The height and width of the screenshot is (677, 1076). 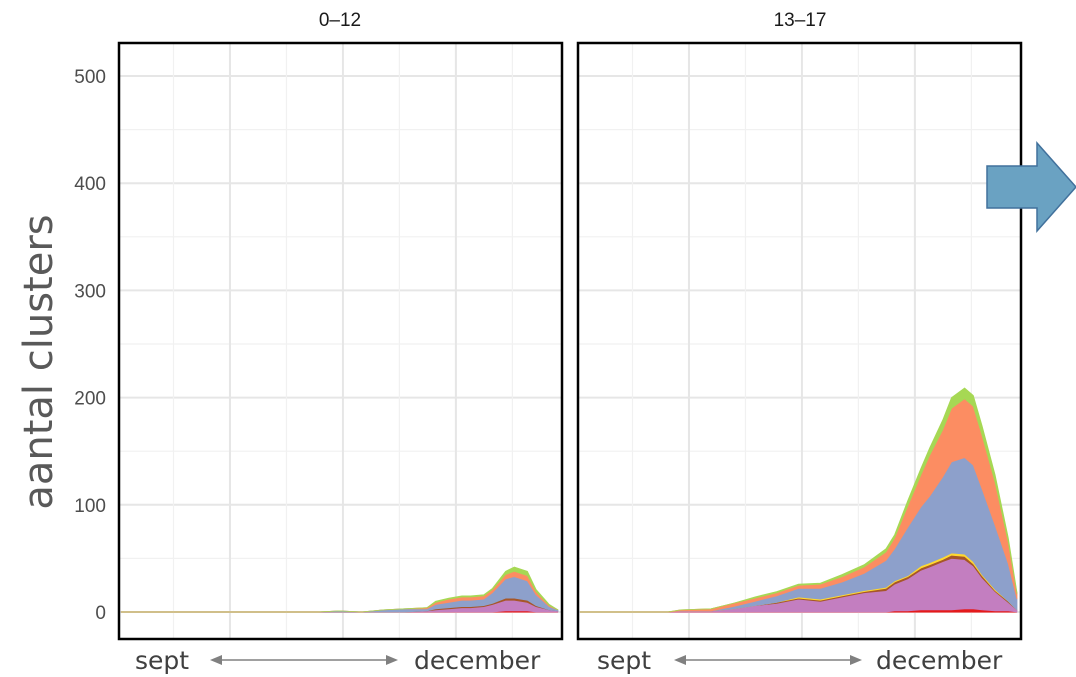 What do you see at coordinates (100, 613) in the screenshot?
I see `y-tick-label: 0` at bounding box center [100, 613].